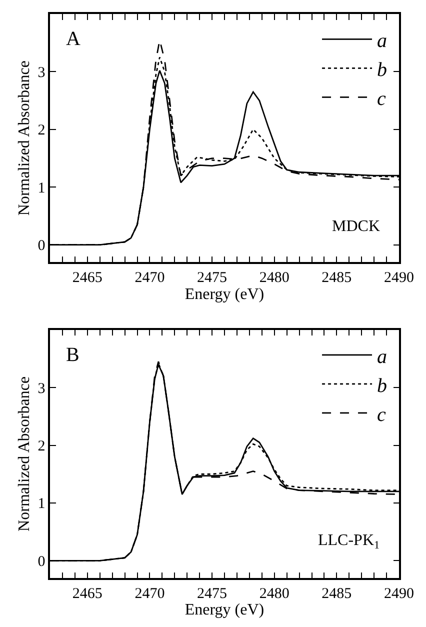  What do you see at coordinates (73, 355) in the screenshot?
I see `annotation: B` at bounding box center [73, 355].